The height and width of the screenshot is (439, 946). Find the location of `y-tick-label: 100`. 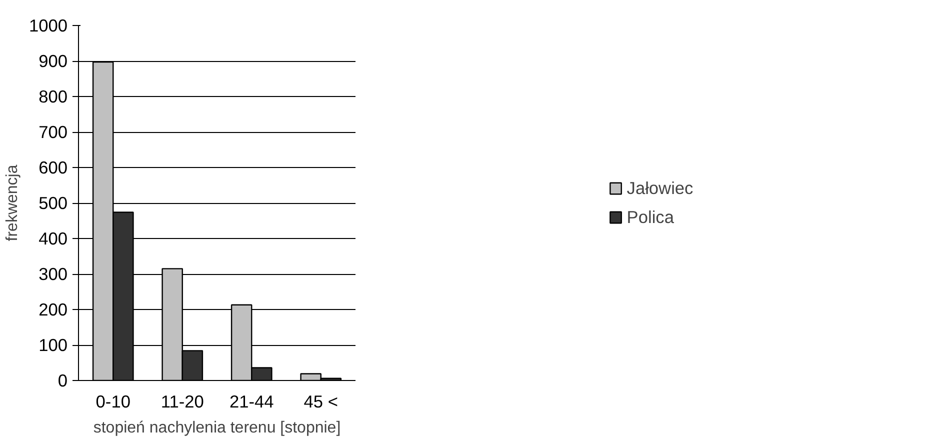

y-tick-label: 100 is located at coordinates (53, 345).